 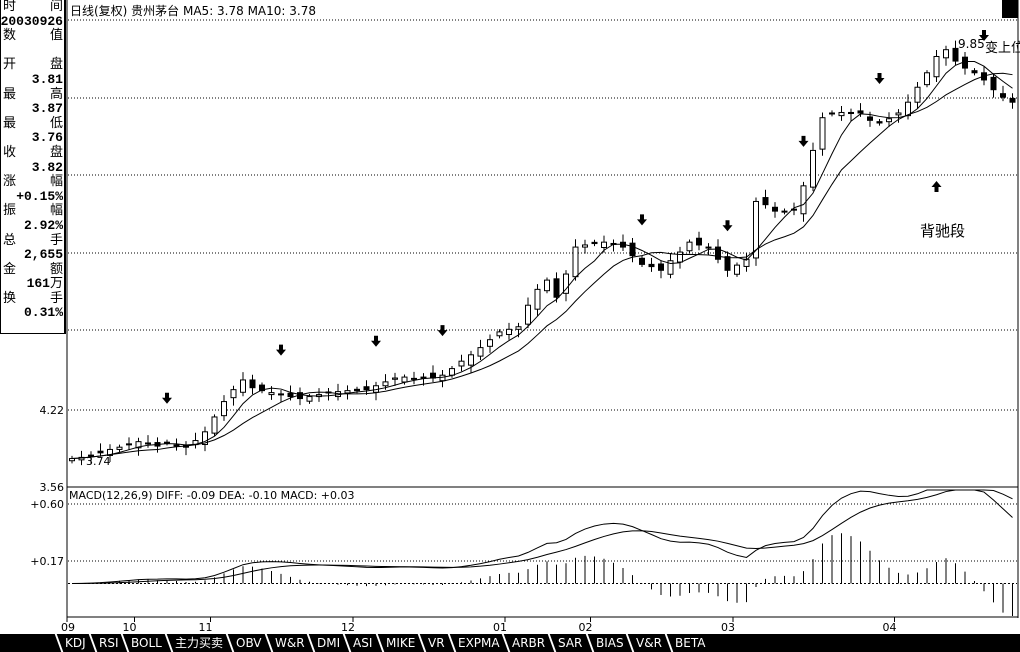 What do you see at coordinates (39, 196) in the screenshot?
I see `info-label-left: +0.15%` at bounding box center [39, 196].